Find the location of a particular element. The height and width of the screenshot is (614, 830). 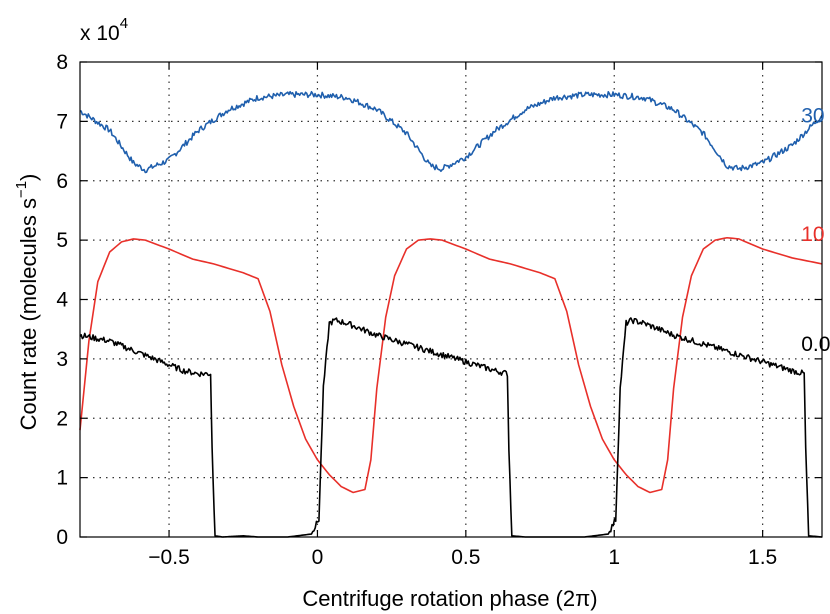

x-tick-label: 1 is located at coordinates (614, 557).